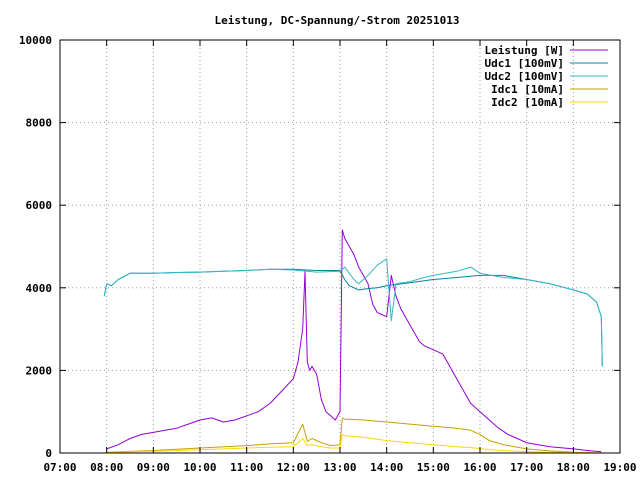  What do you see at coordinates (527, 89) in the screenshot?
I see `legend-label: Idc1 [10mA]` at bounding box center [527, 89].